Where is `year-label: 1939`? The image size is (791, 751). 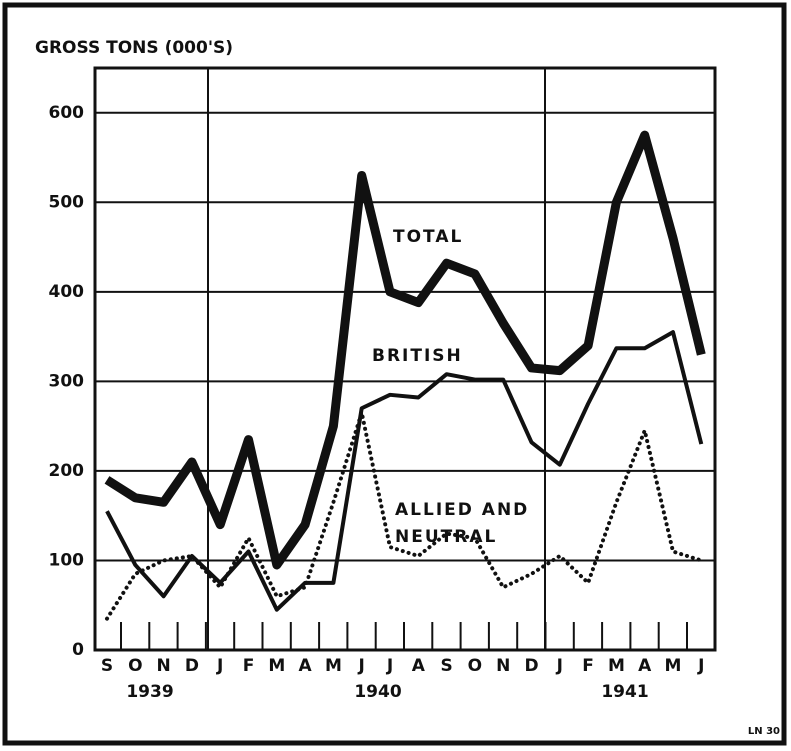
year-label: 1939 is located at coordinates (149, 692).